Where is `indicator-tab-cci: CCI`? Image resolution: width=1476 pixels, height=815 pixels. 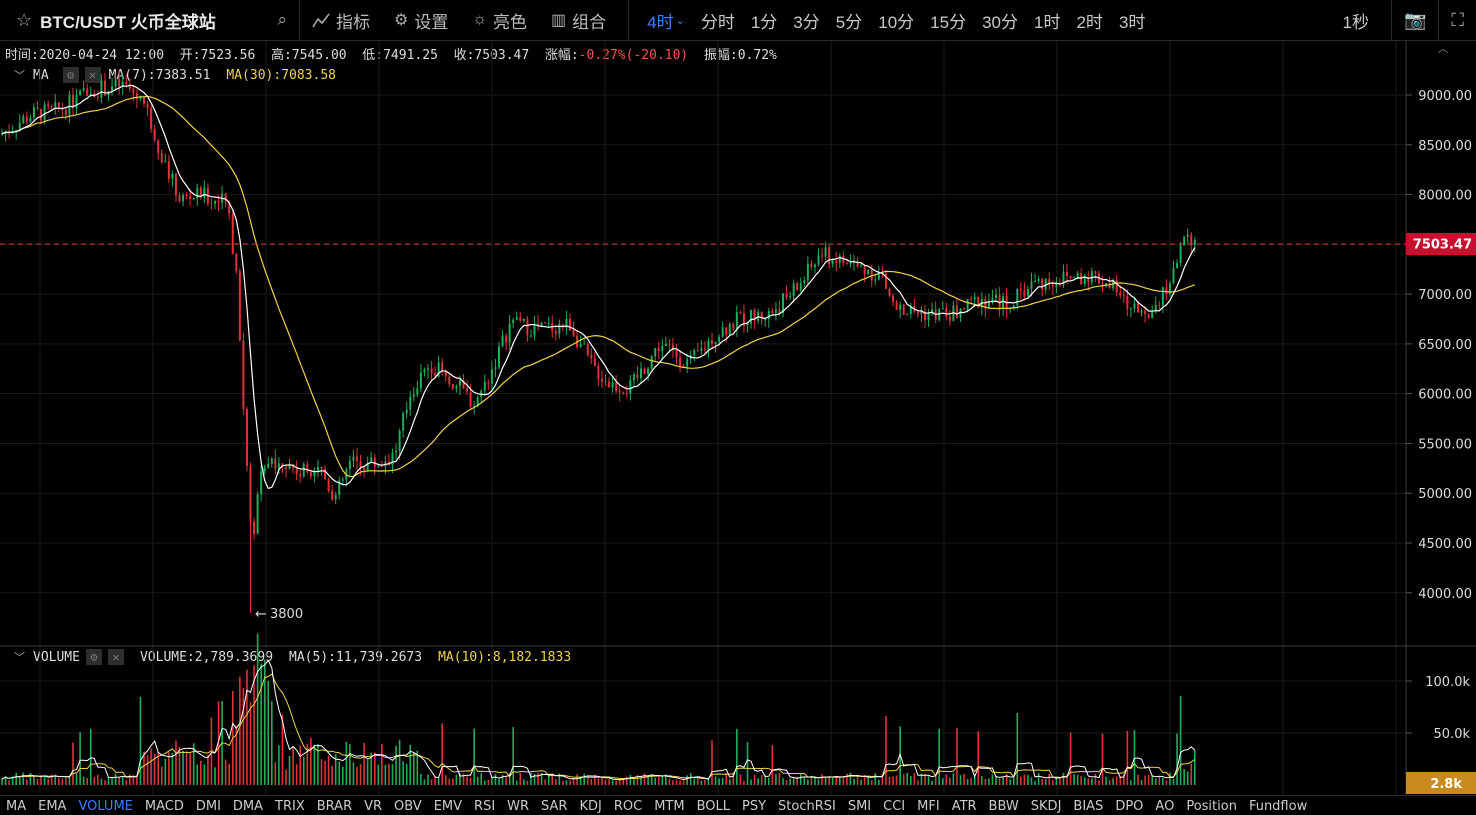
indicator-tab-cci: CCI is located at coordinates (894, 806).